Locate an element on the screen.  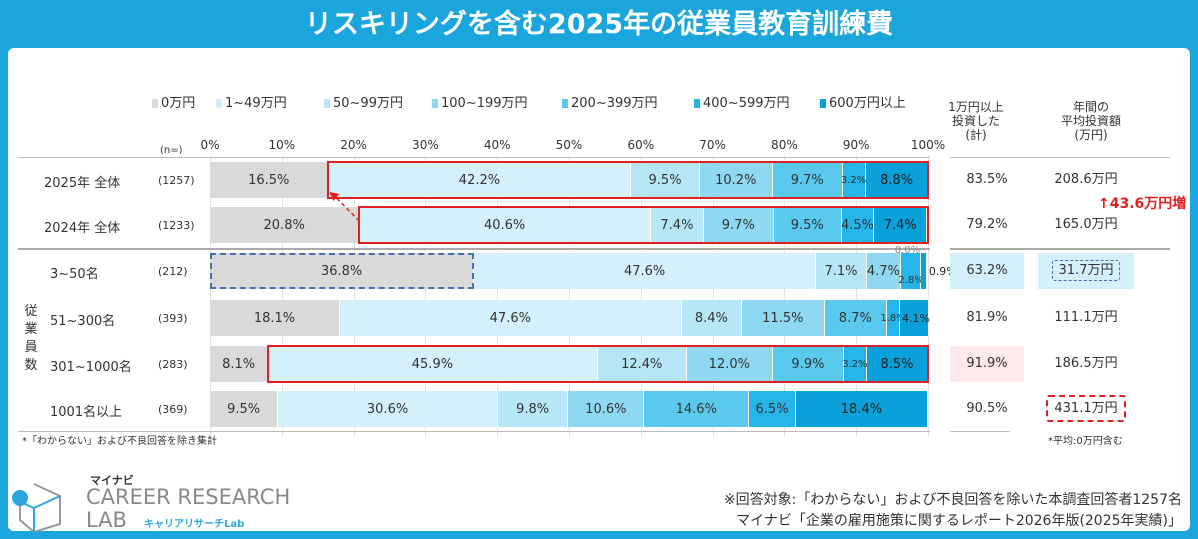
data-label: 8.1% is located at coordinates (239, 364).